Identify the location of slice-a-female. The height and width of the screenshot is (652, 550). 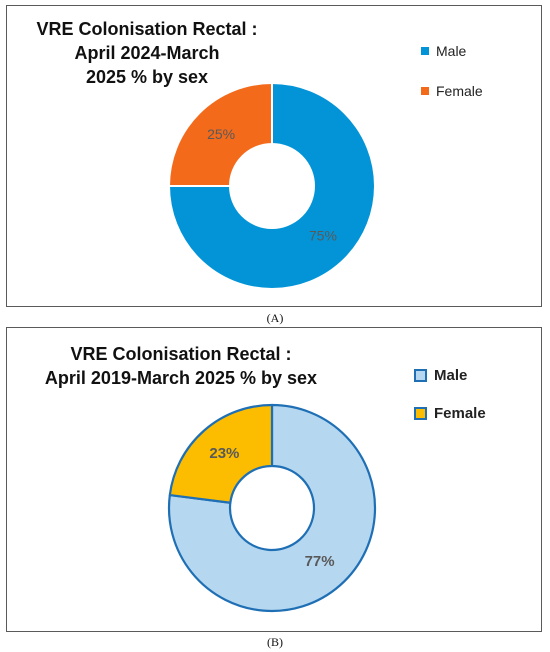
(220, 134).